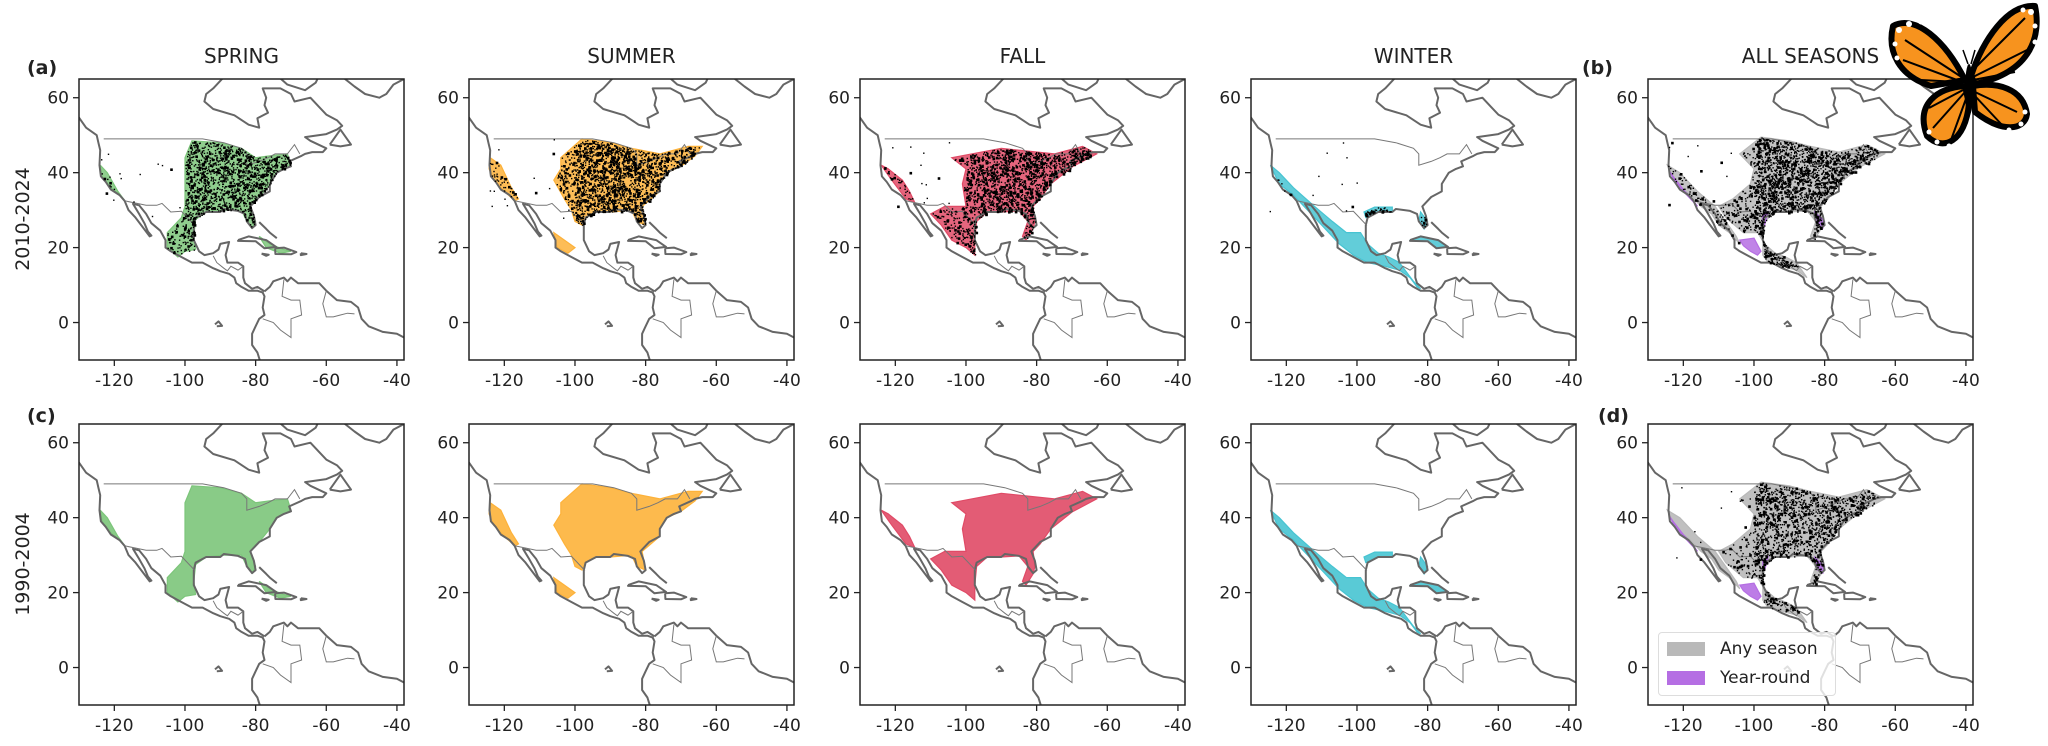 This screenshot has width=2048, height=746. What do you see at coordinates (898, 184) in the screenshot?
I see `range-area-fall` at bounding box center [898, 184].